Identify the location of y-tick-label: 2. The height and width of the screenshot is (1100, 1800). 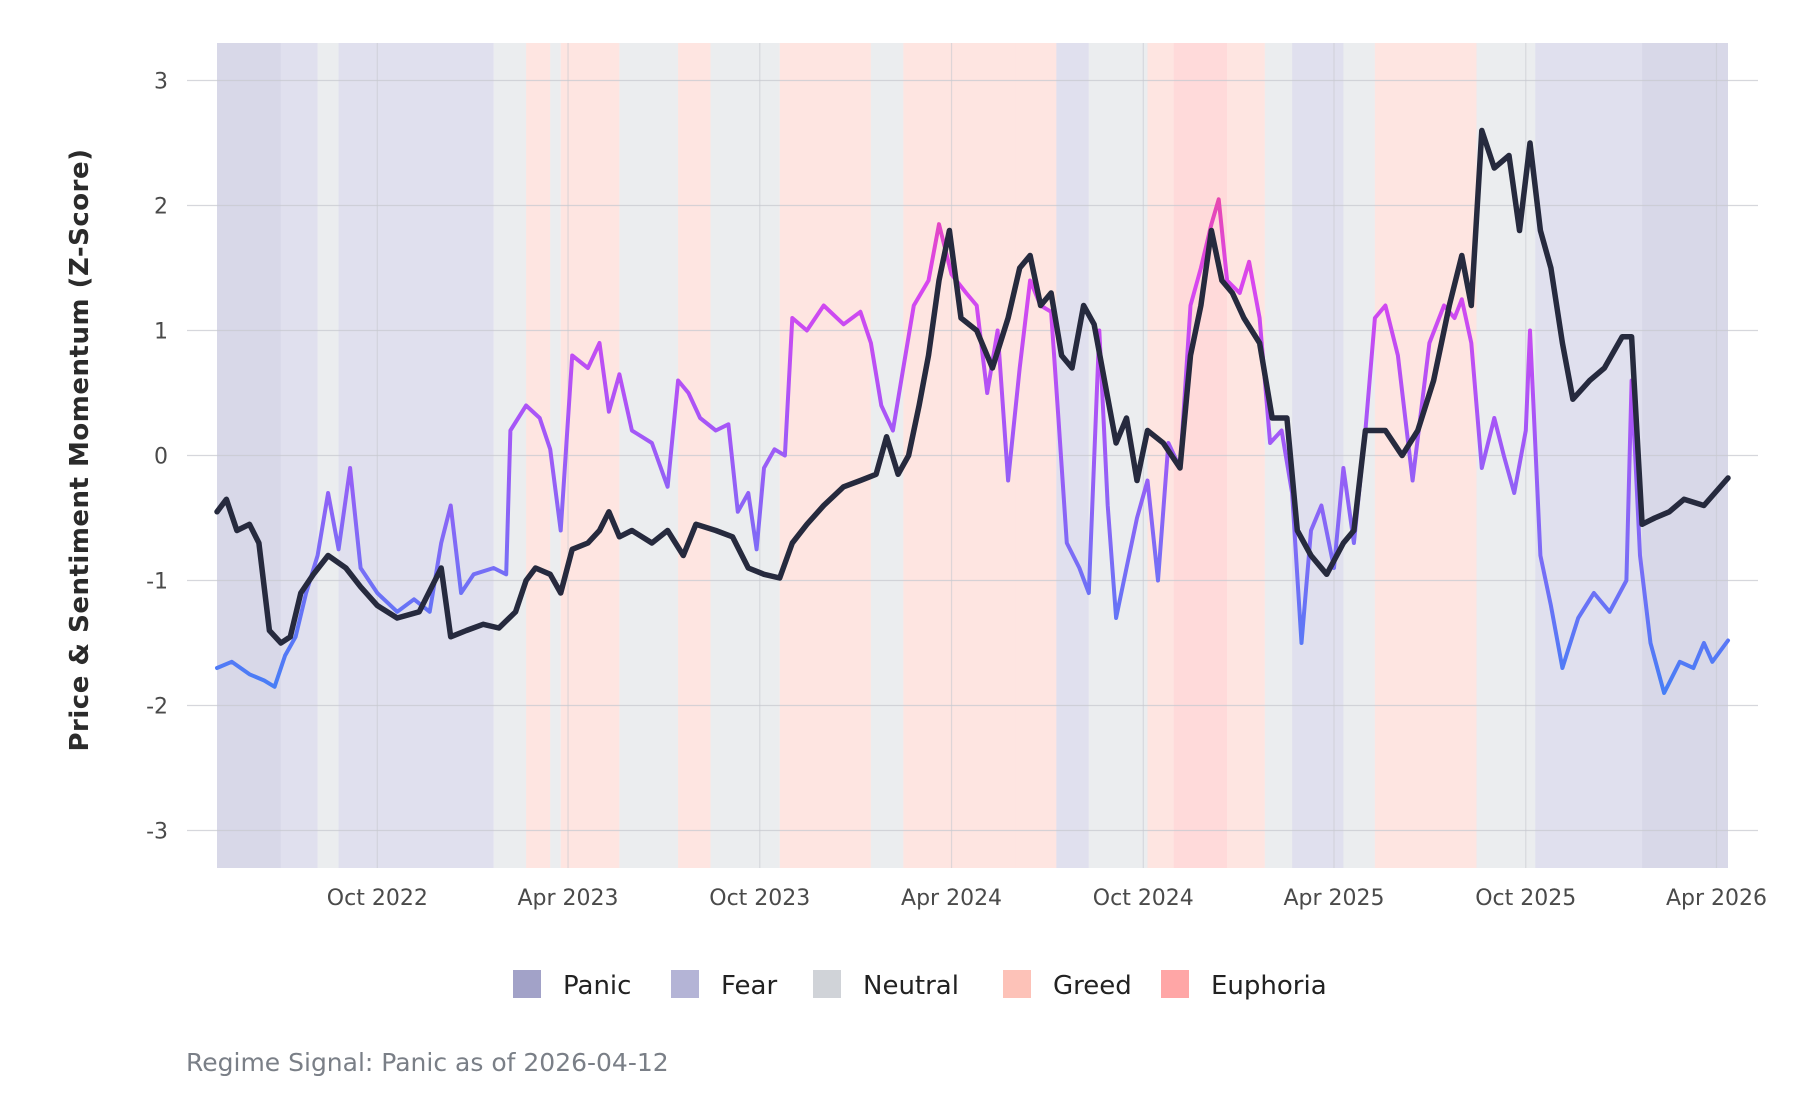
(161, 207).